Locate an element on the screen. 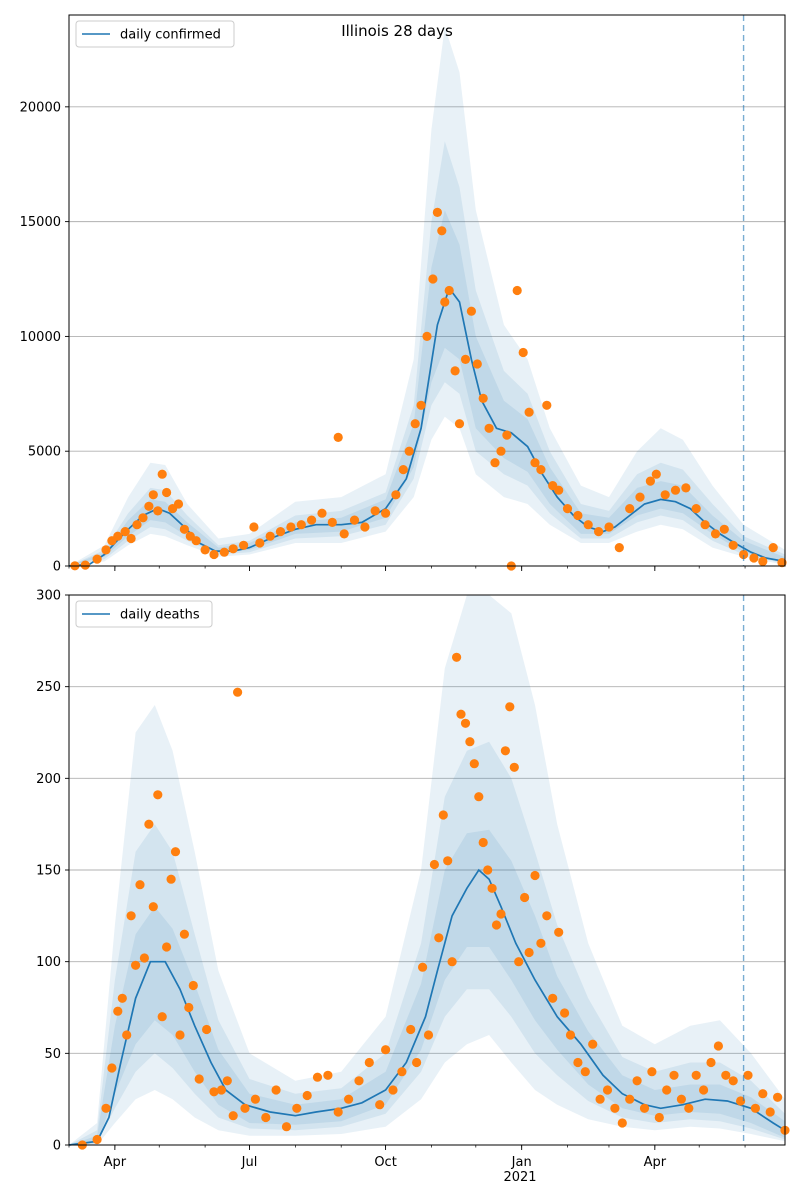 This screenshot has width=800, height=1200. deaths-y-tick-label: 50 is located at coordinates (52, 1054).